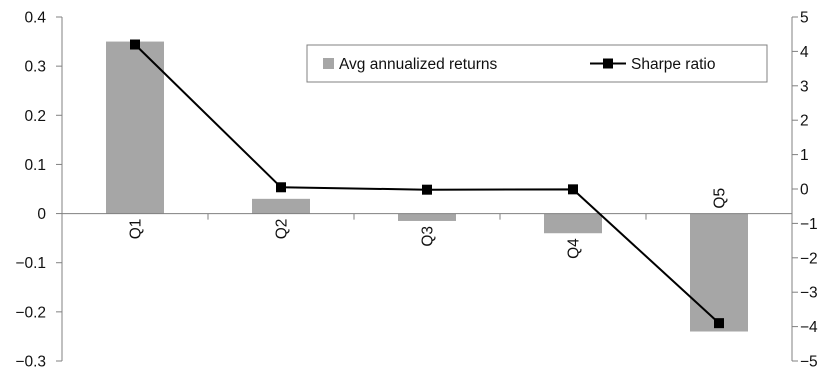 The height and width of the screenshot is (369, 831). Describe the element at coordinates (281, 206) in the screenshot. I see `bar-q2` at that location.